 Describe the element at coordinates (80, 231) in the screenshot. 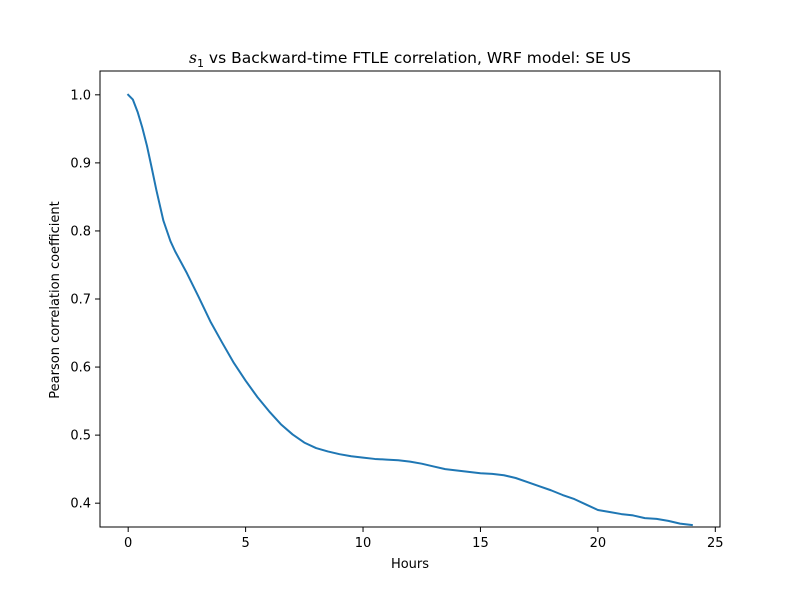

I see `y-tick-label: 0.8` at that location.